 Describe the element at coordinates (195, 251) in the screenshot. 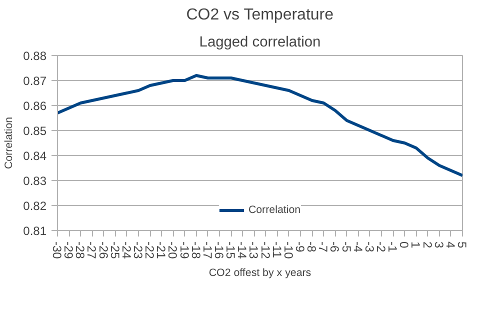

I see `x-tick-label: -18` at that location.